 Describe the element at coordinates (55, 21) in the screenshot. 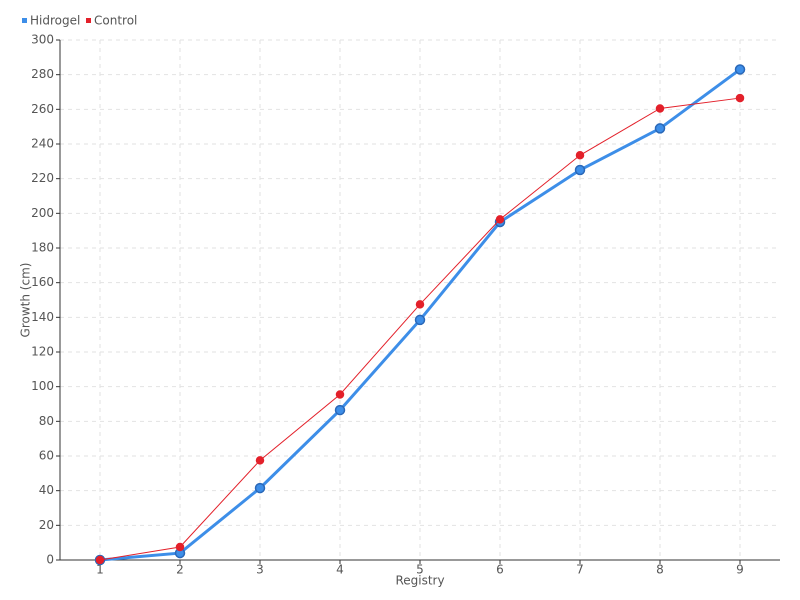

I see `legend-label: Hidrogel` at that location.